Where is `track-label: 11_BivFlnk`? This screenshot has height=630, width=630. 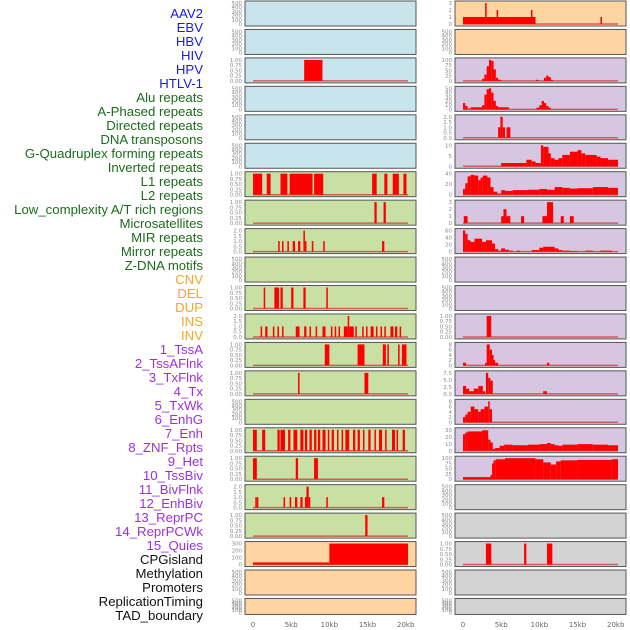 track-label: 11_BivFlnk is located at coordinates (170, 489).